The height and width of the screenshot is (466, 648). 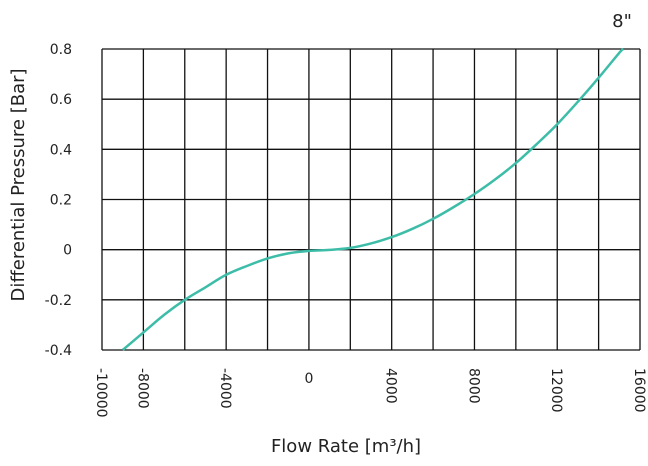 What do you see at coordinates (61, 100) in the screenshot?
I see `y-tick-label: 0.6` at bounding box center [61, 100].